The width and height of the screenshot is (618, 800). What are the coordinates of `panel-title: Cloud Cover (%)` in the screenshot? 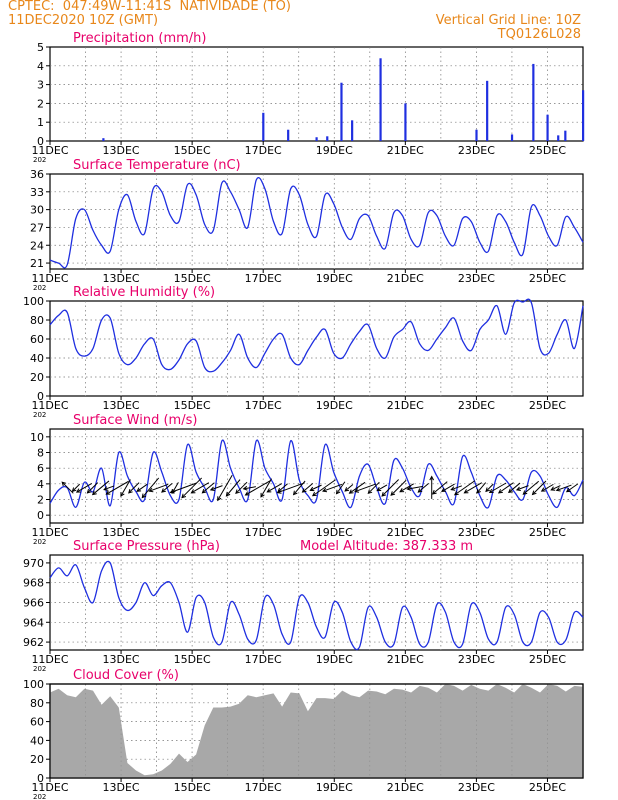 It's located at (126, 675).